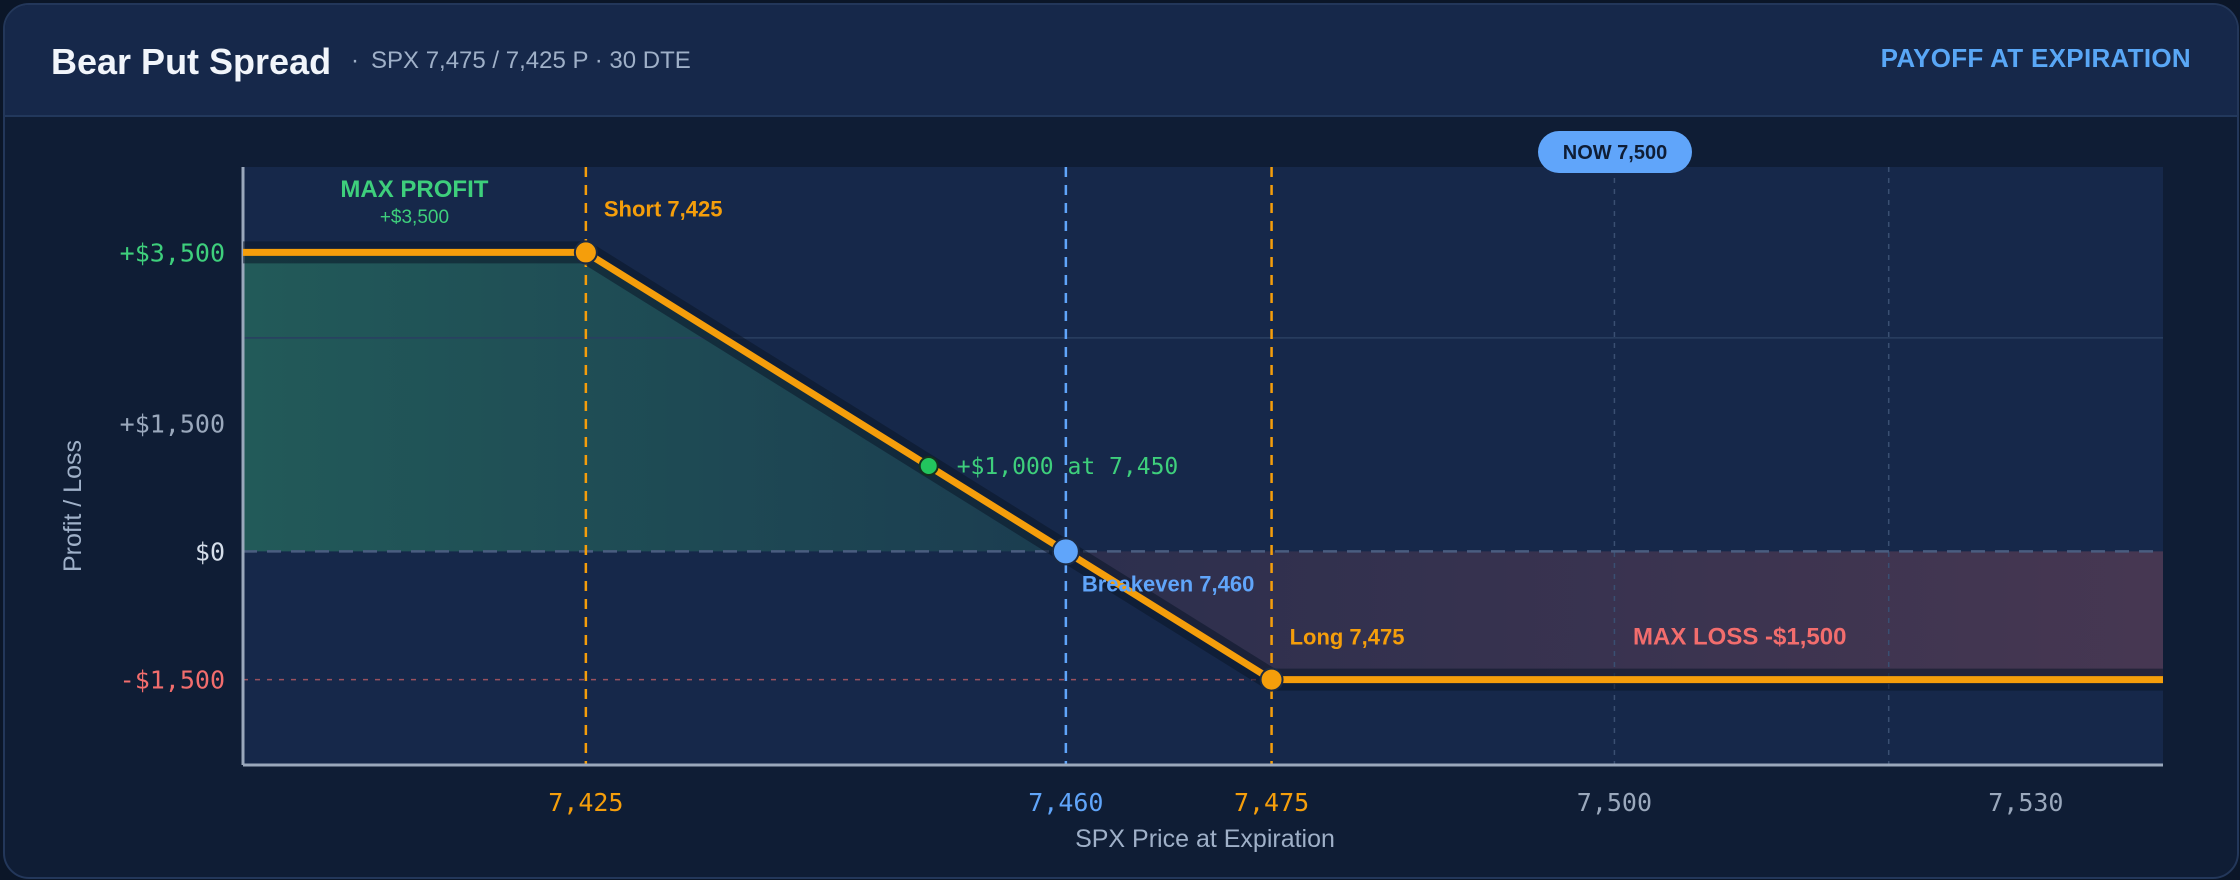 This screenshot has width=2240, height=880. I want to click on breakeven-marker, so click(1065, 551).